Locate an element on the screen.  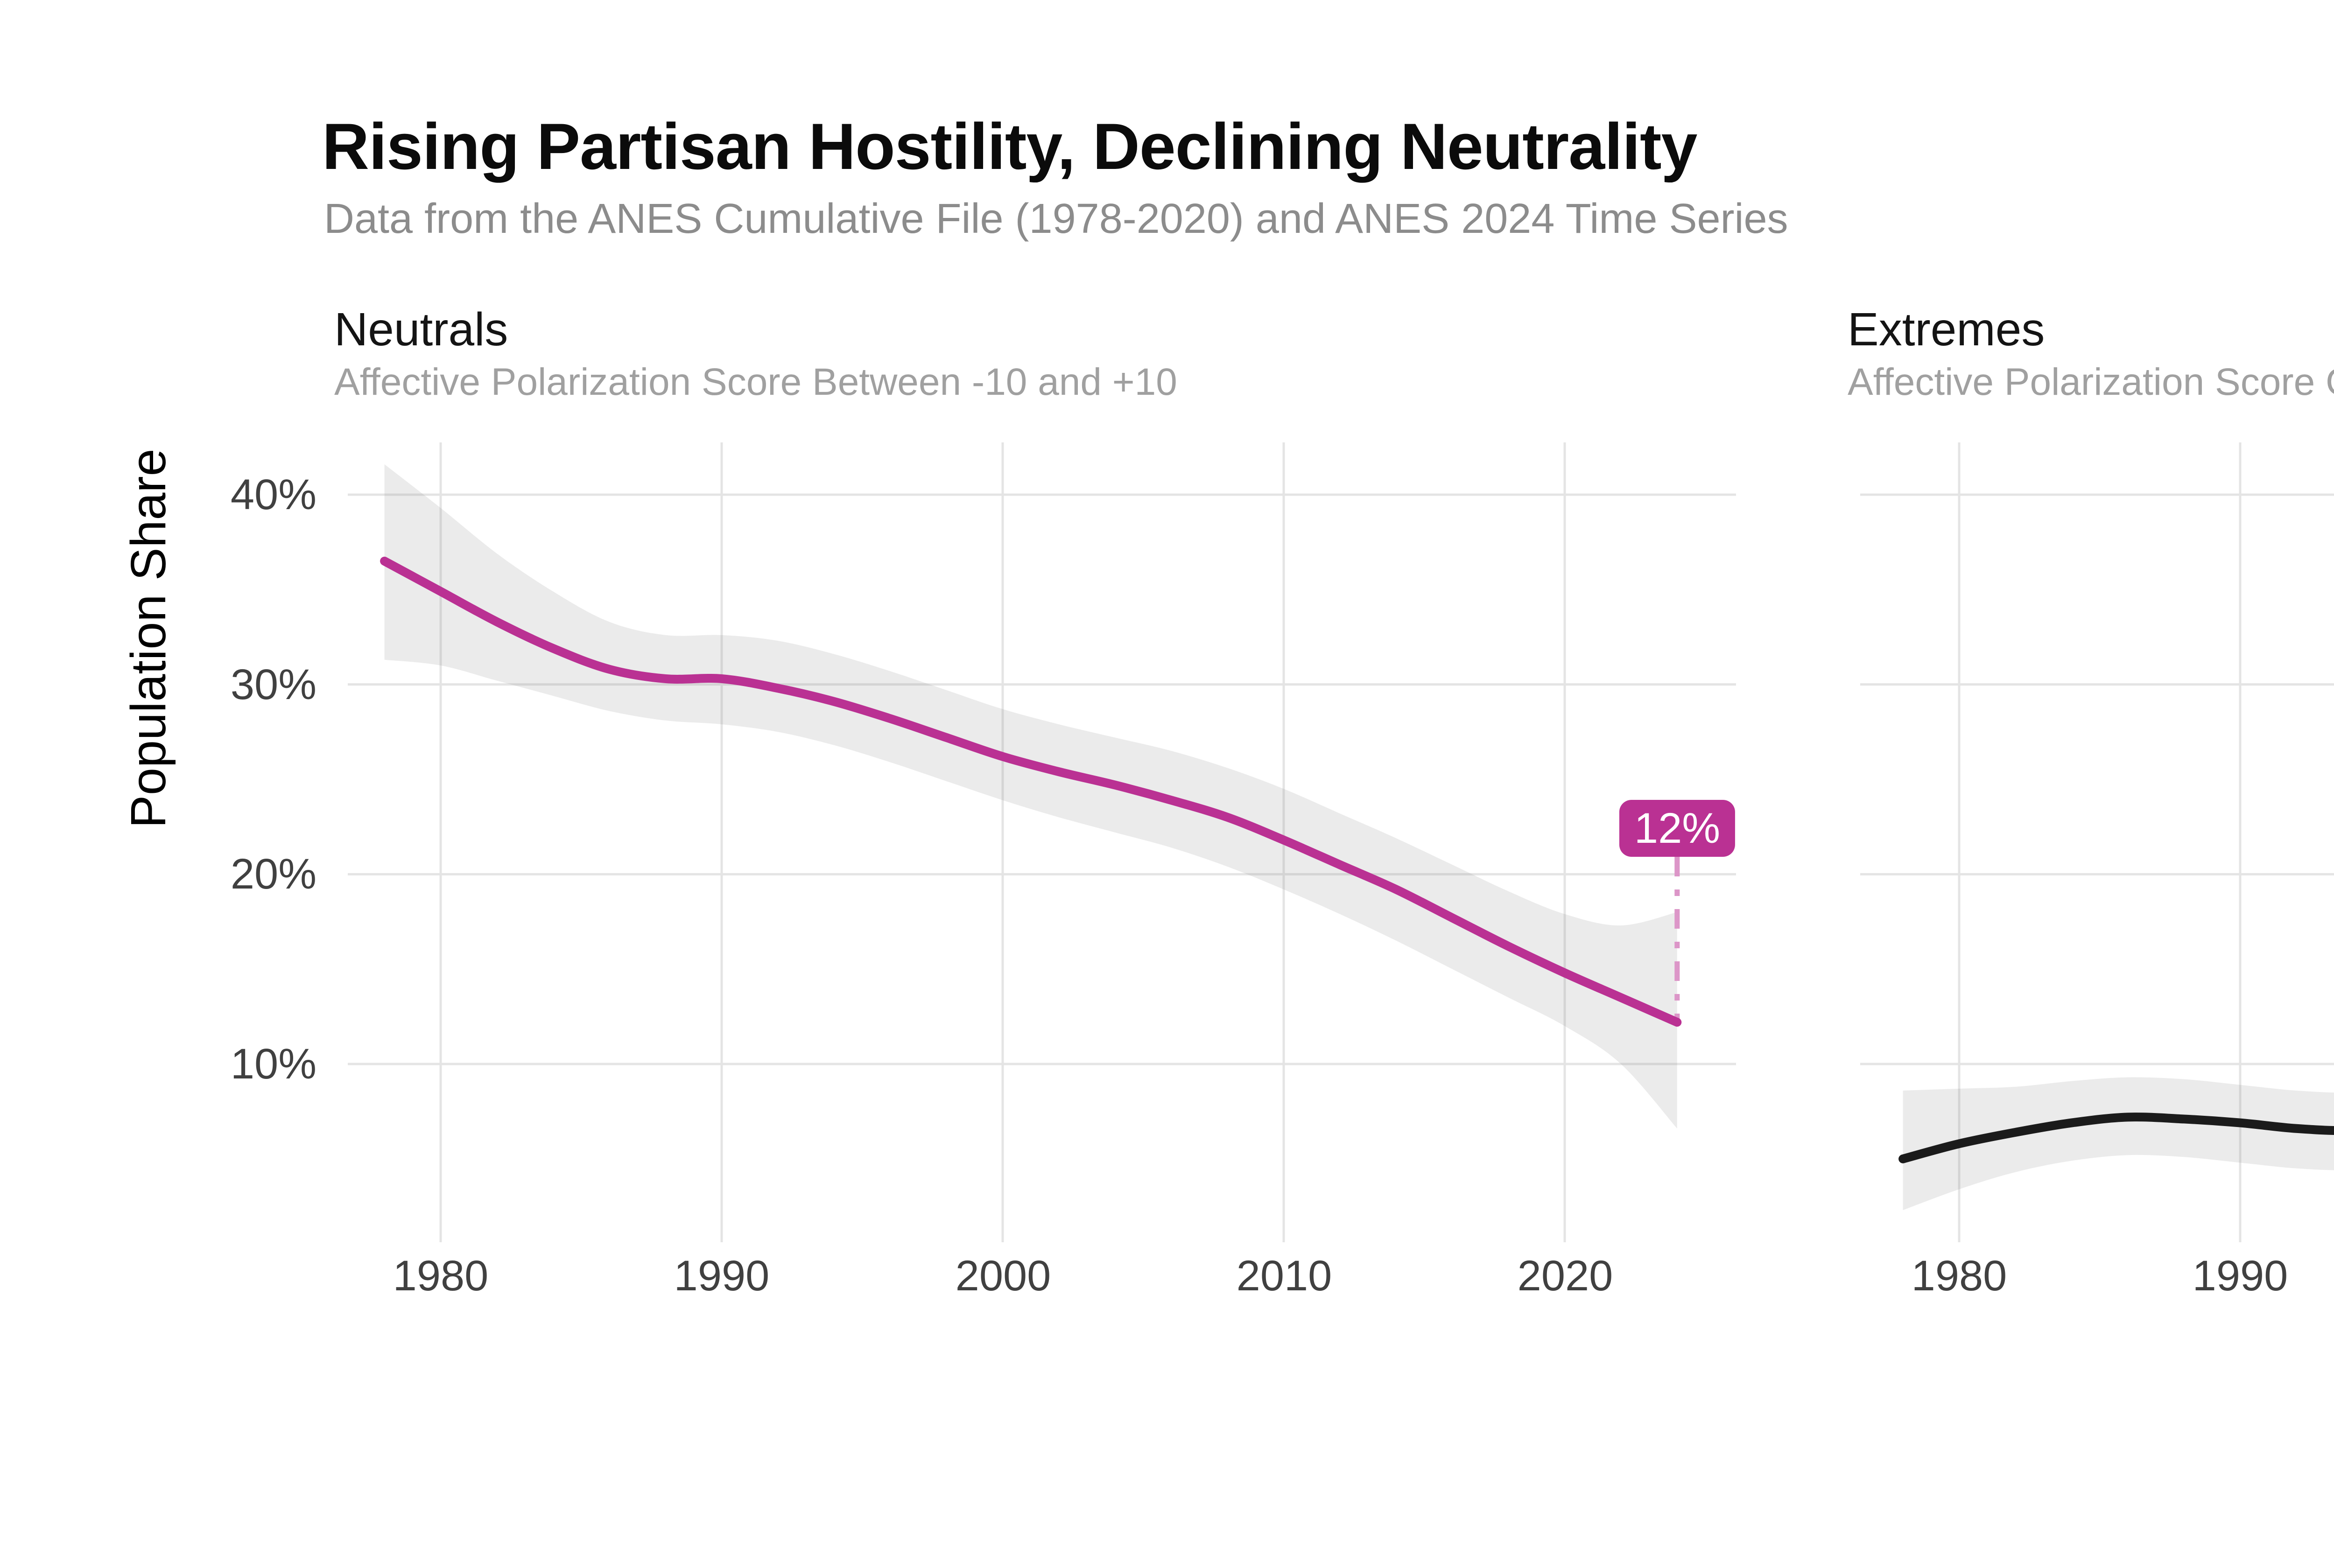
y-tick-10: 10% is located at coordinates (273, 1064).